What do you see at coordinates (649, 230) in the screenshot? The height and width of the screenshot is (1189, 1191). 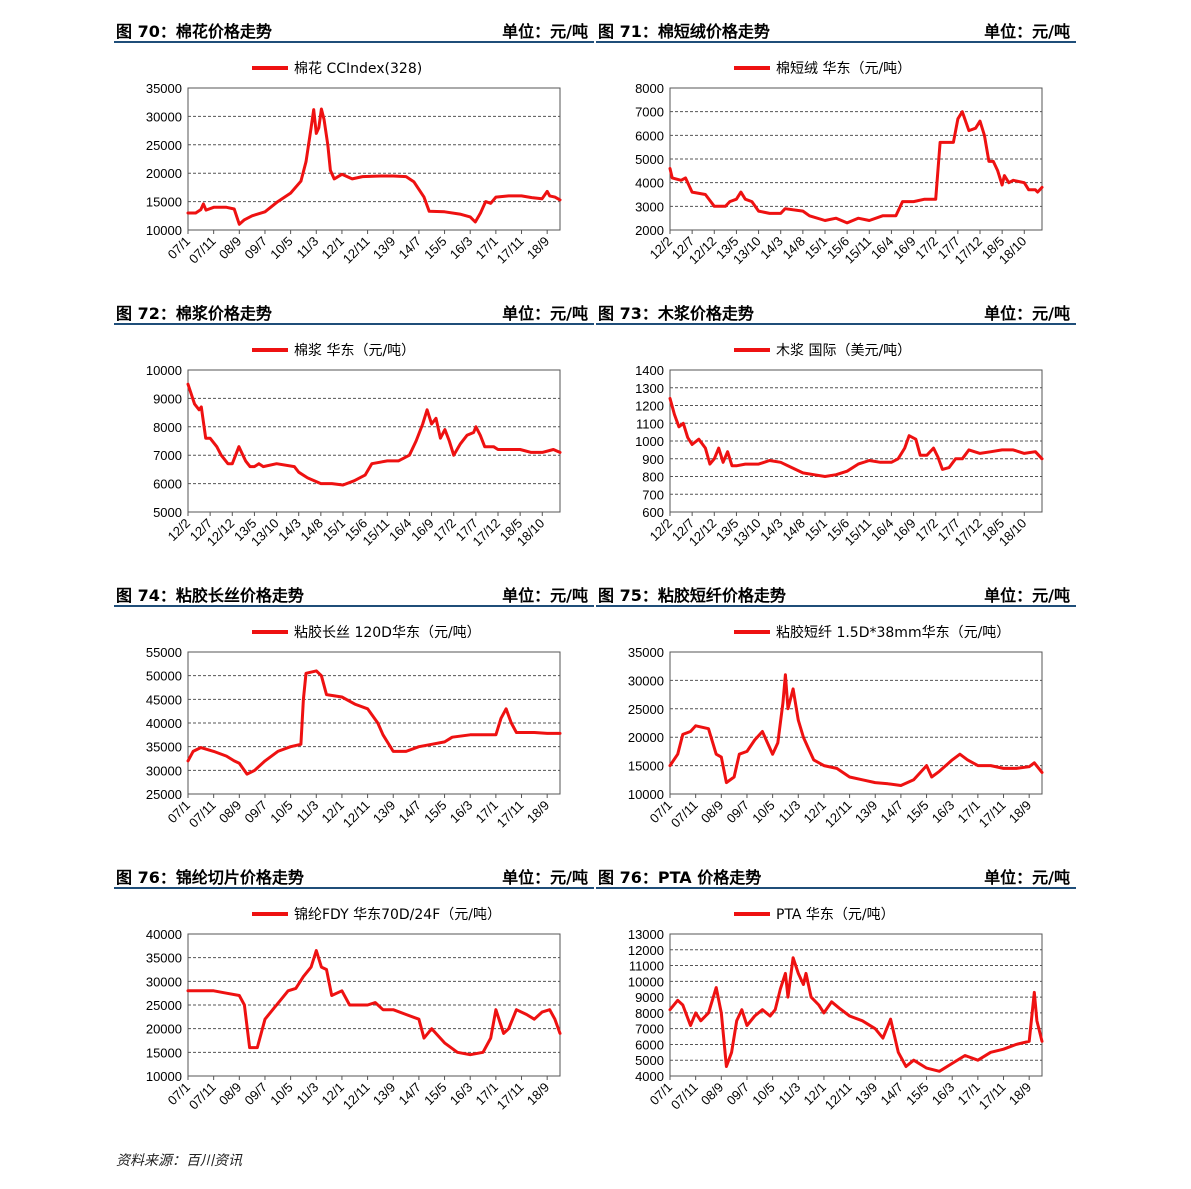 I see `y-tick-label: 2000` at bounding box center [649, 230].